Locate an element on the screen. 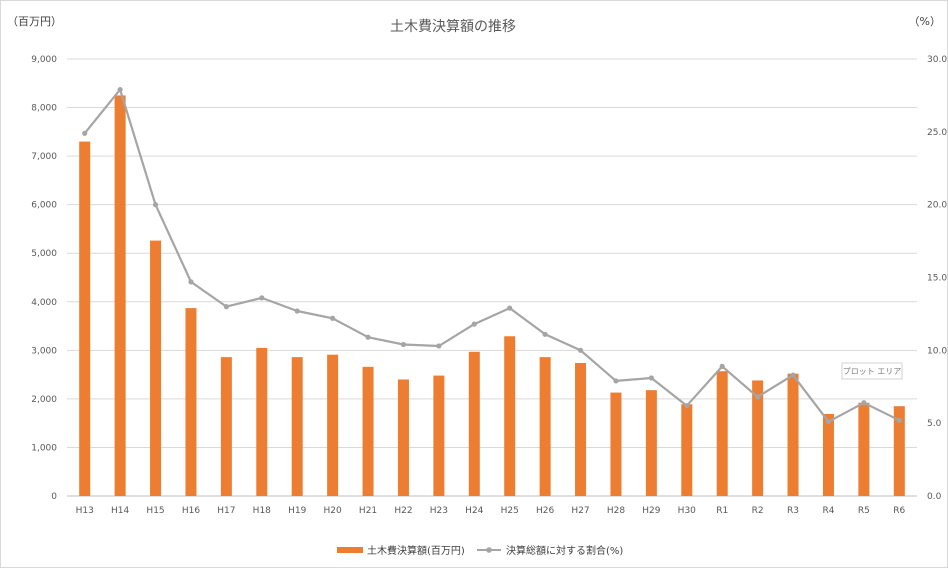 The image size is (948, 569). right-tick-label: 15.0 is located at coordinates (937, 279).